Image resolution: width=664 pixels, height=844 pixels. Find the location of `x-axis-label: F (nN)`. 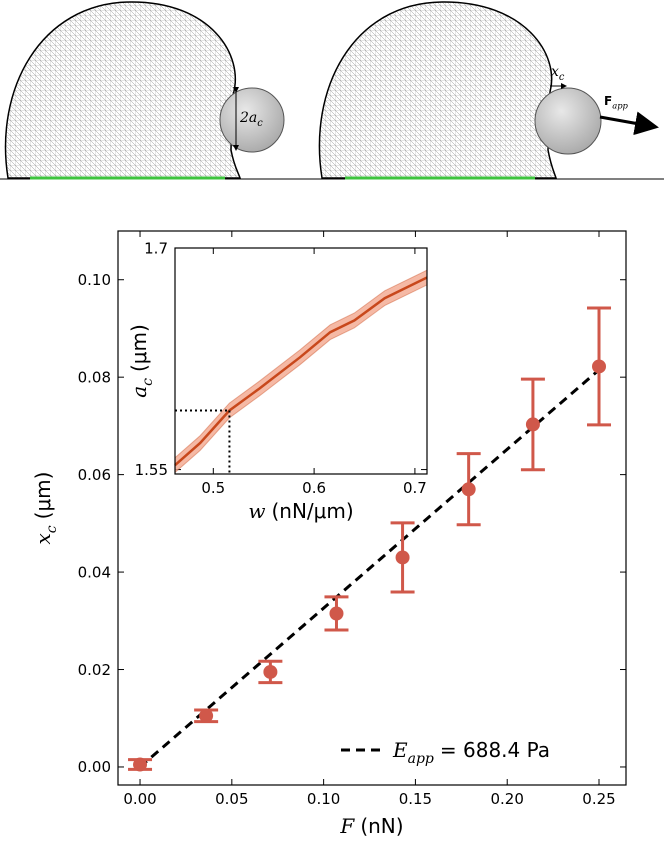

x-axis-label: F (nN) is located at coordinates (371, 826).